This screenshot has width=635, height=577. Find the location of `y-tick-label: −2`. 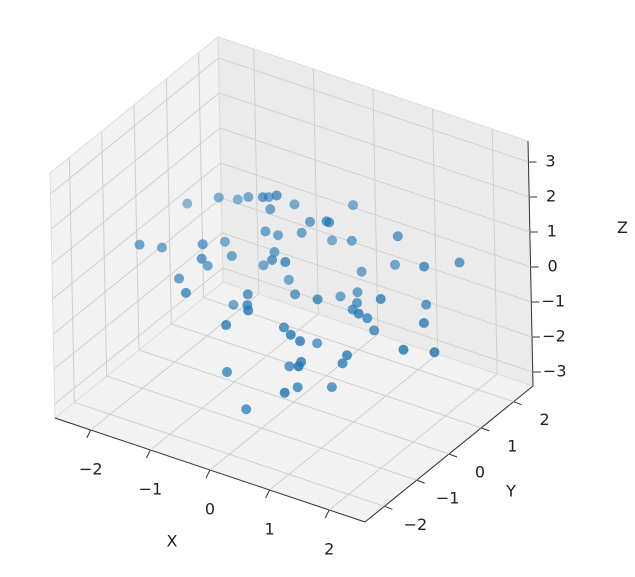

y-tick-label: −2 is located at coordinates (416, 524).